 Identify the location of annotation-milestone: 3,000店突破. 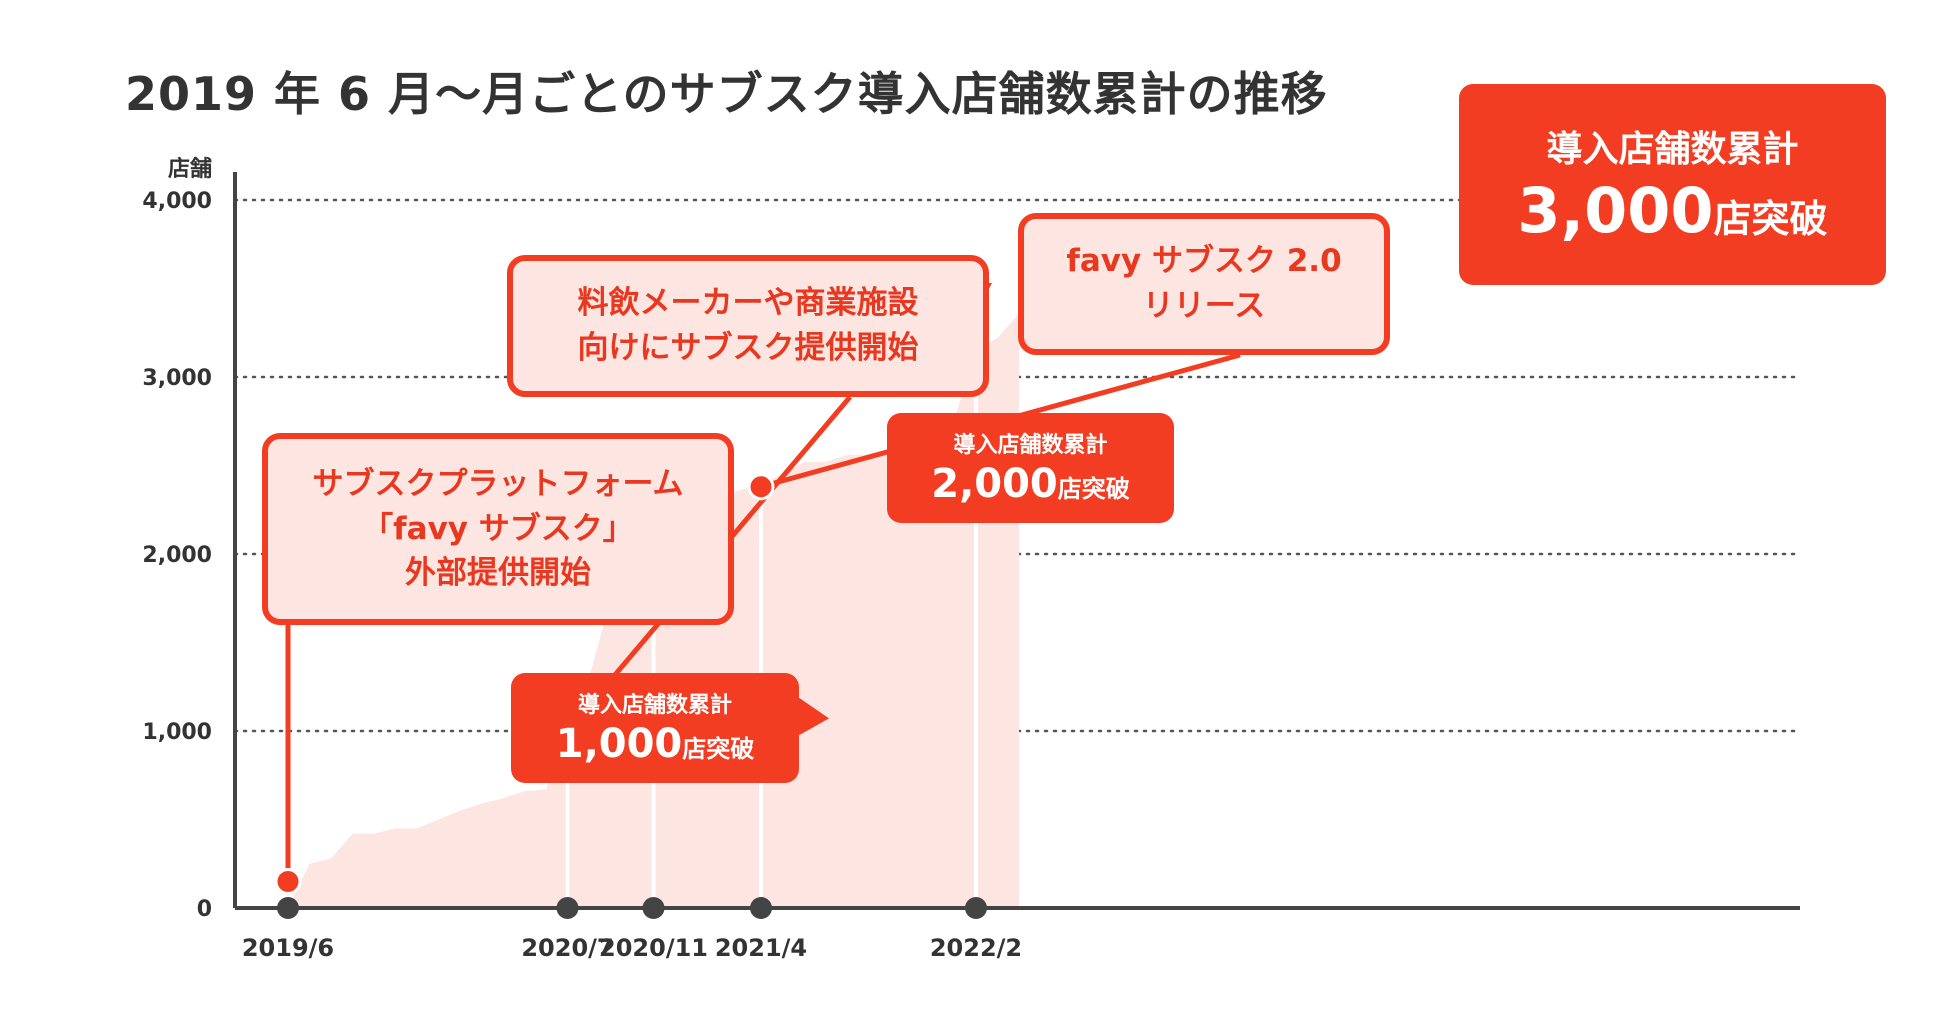
(1672, 210).